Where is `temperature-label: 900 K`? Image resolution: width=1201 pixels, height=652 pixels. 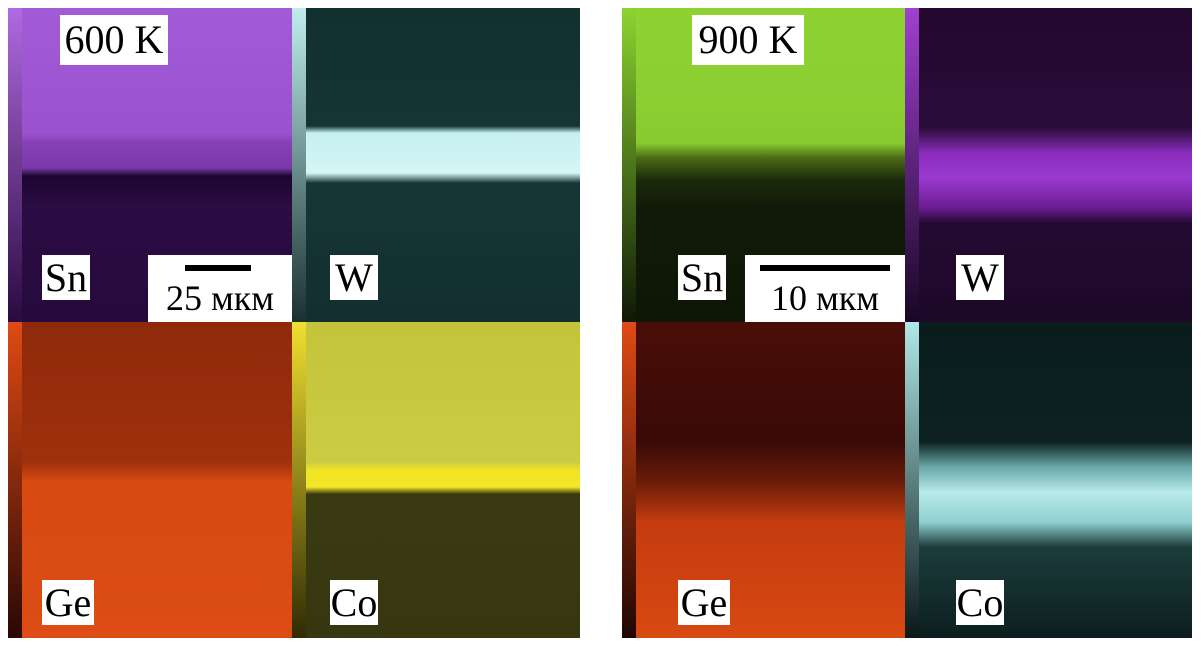 temperature-label: 900 K is located at coordinates (748, 40).